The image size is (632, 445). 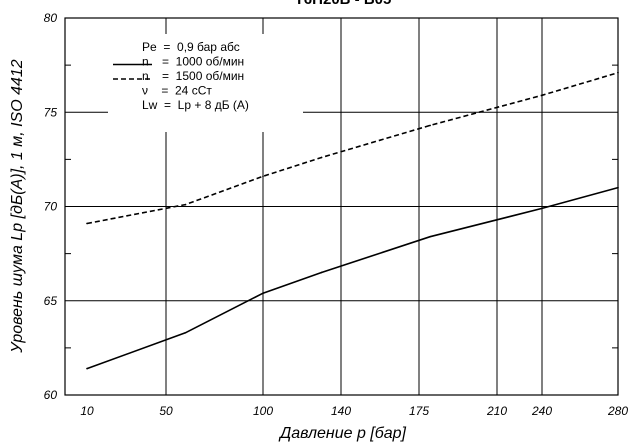 What do you see at coordinates (354, 411) in the screenshot?
I see `x-tick-labels: 10 50 100 140 175 210 240 280` at bounding box center [354, 411].